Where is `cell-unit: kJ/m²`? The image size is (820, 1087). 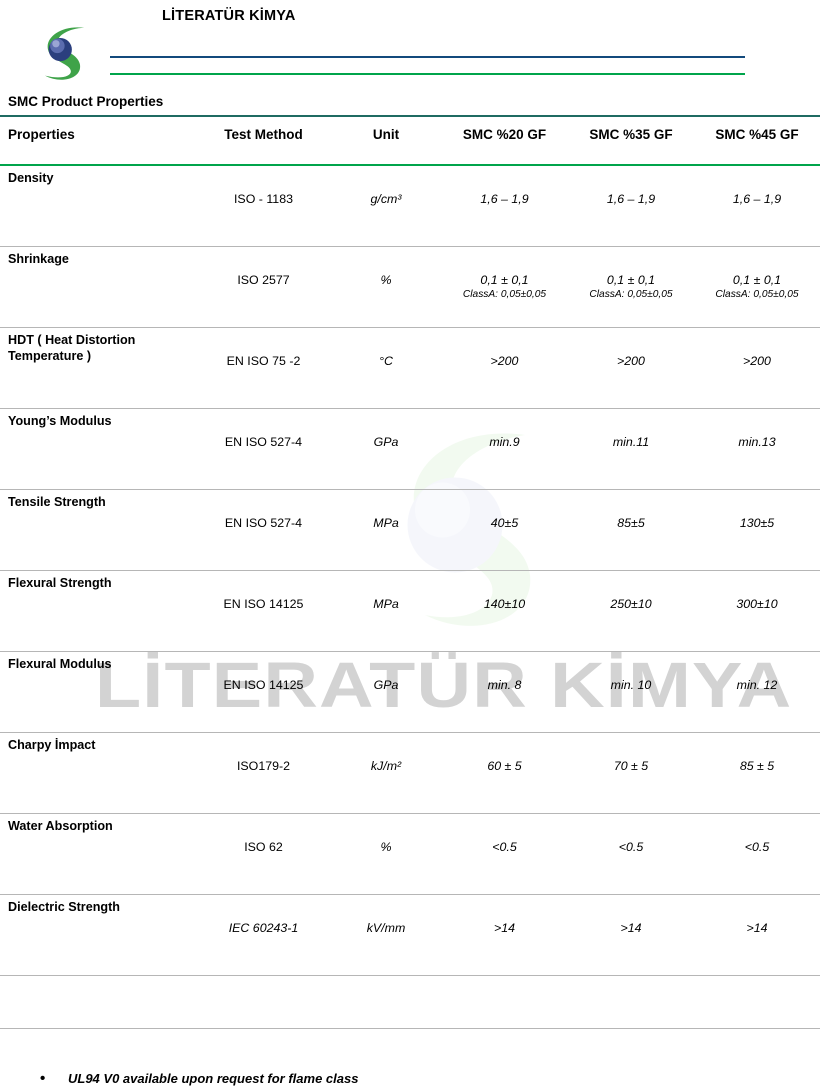 cell-unit: kJ/m² is located at coordinates (386, 773).